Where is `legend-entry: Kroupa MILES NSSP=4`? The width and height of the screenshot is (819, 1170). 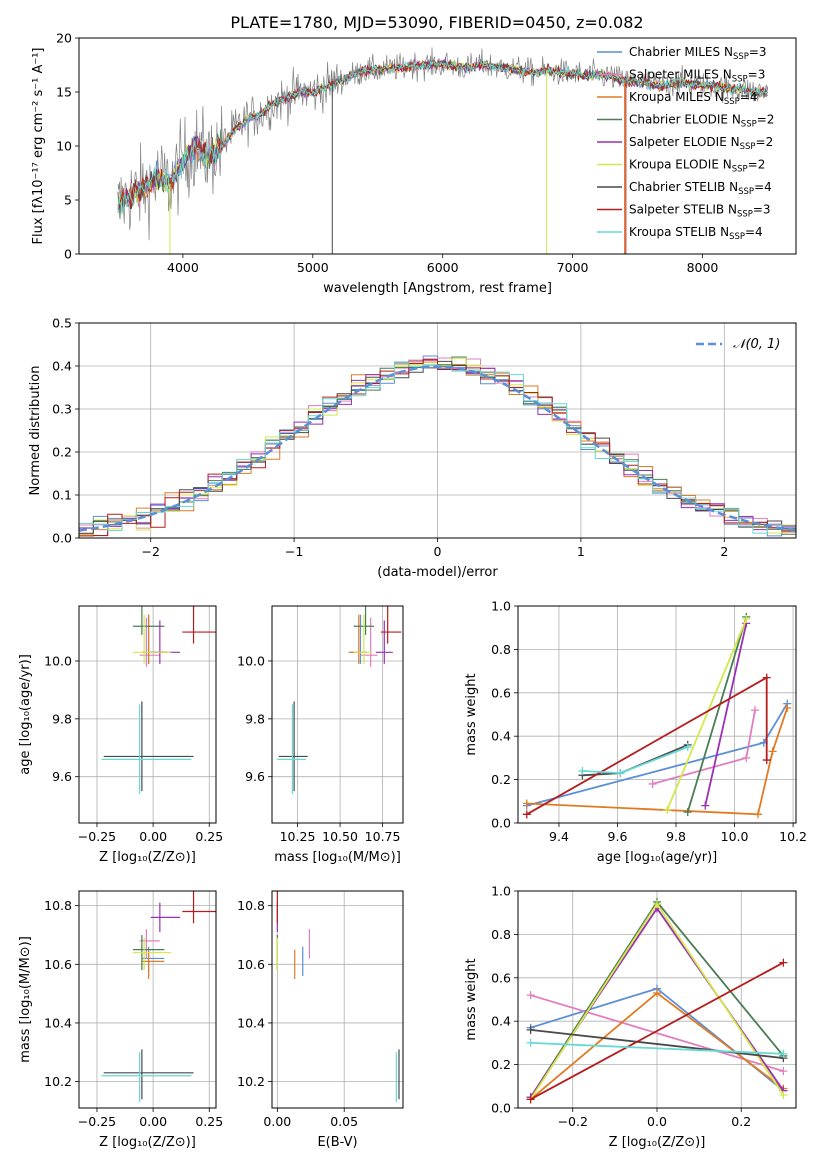
legend-entry: Kroupa MILES NSSP=4 is located at coordinates (693, 98).